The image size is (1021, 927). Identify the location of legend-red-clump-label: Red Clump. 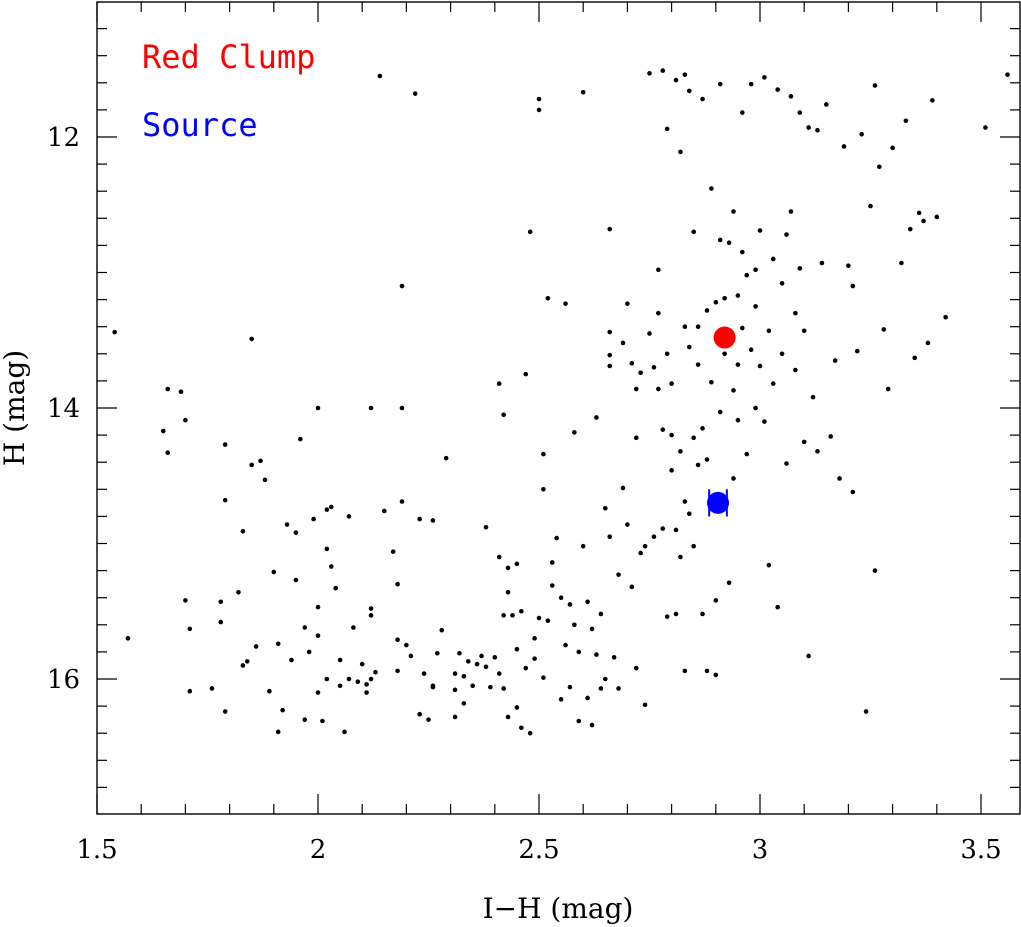
(228, 57).